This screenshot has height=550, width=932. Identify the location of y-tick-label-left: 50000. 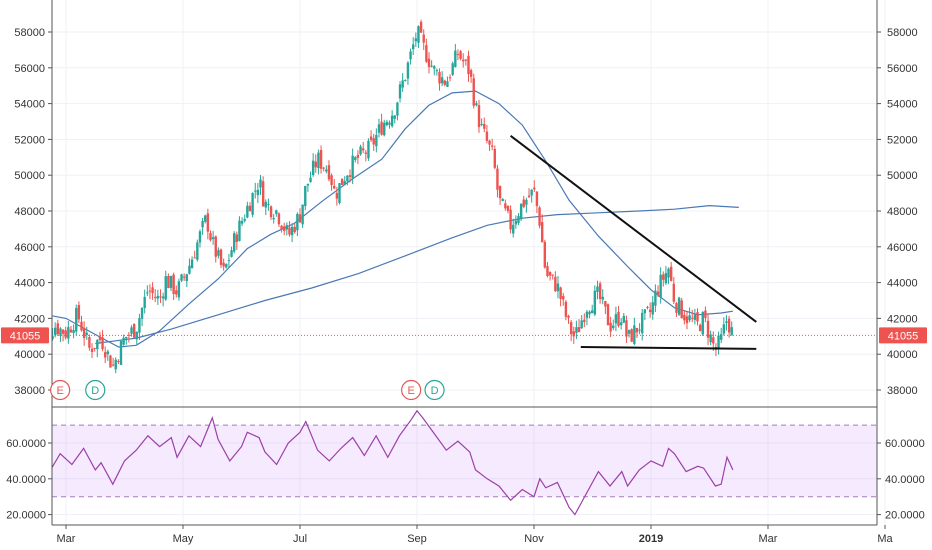
(29, 176).